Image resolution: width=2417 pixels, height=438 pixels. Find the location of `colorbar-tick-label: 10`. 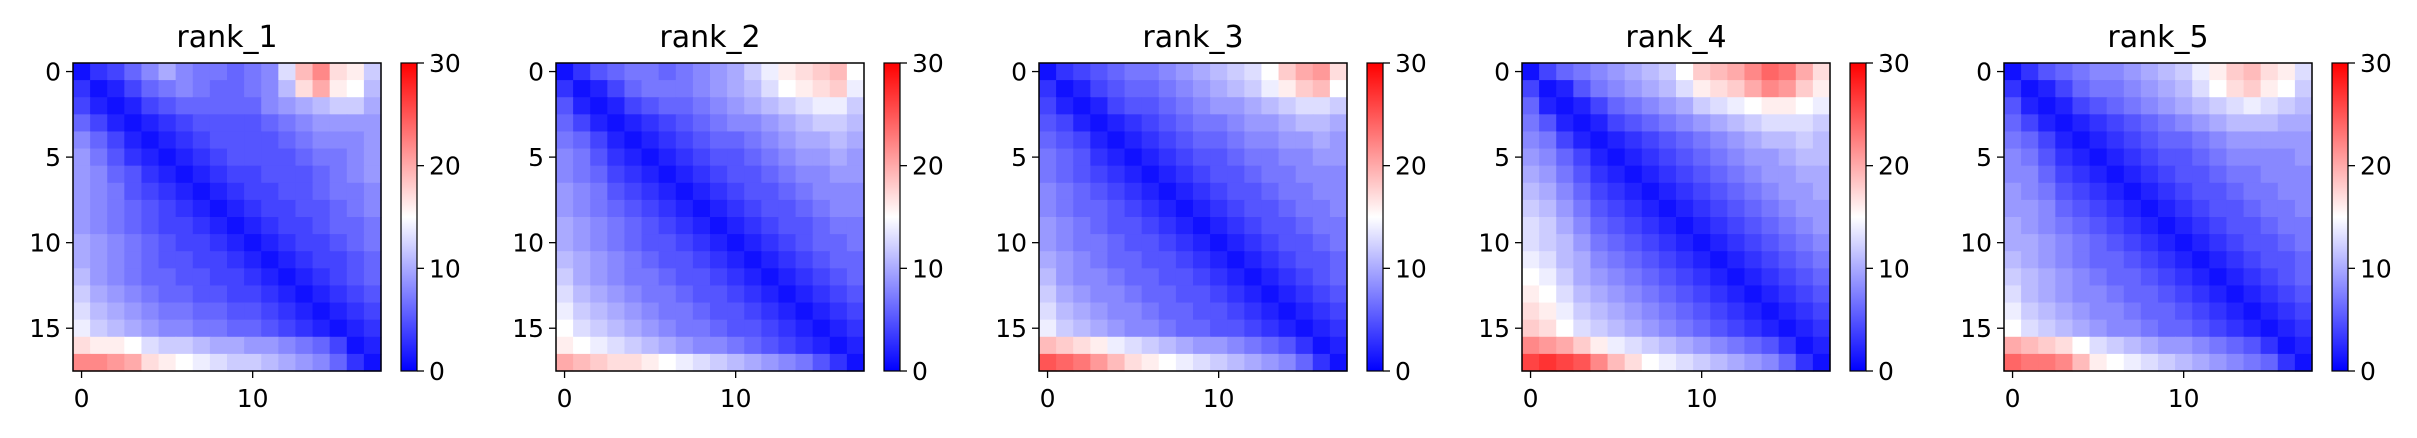

colorbar-tick-label: 10 is located at coordinates (1894, 268).